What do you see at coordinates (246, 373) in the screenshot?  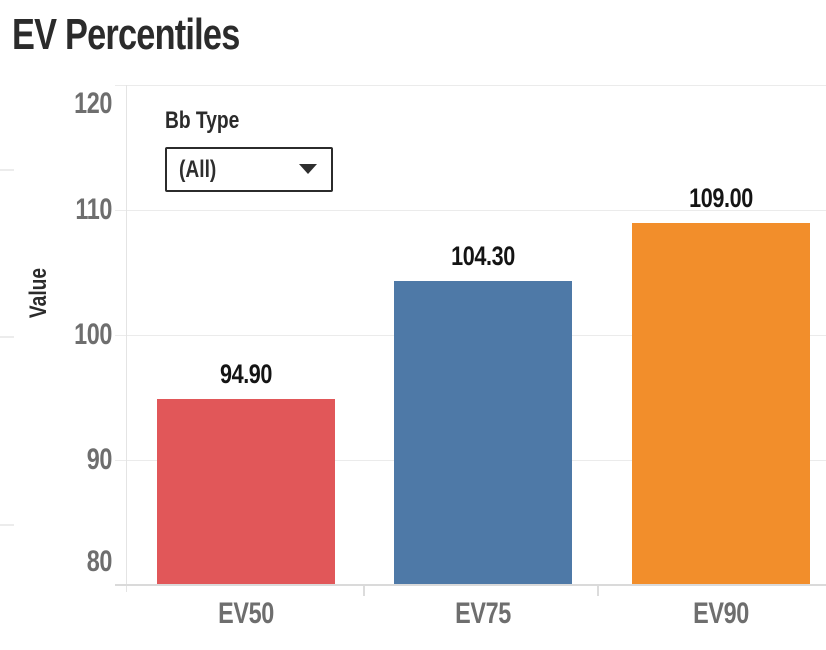 I see `bar-value-label-ev50: 94.90` at bounding box center [246, 373].